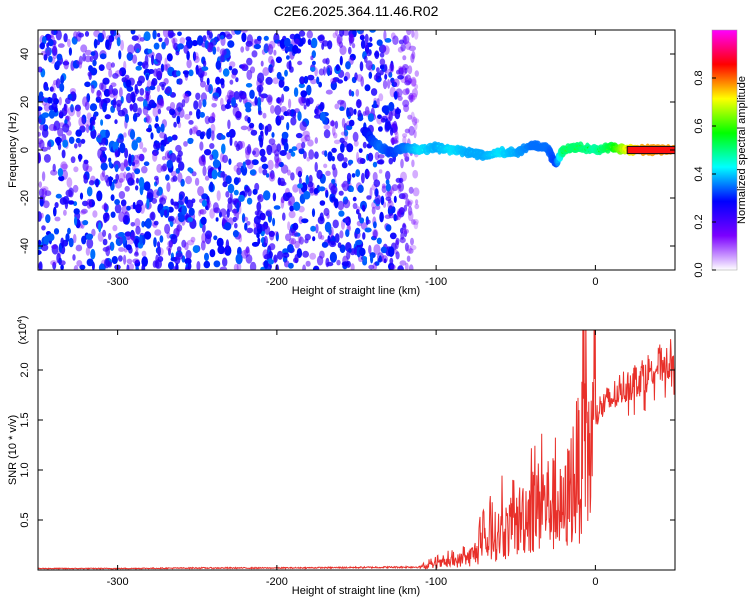  I want to click on snr-y-multiplier: (x104), so click(23, 330).